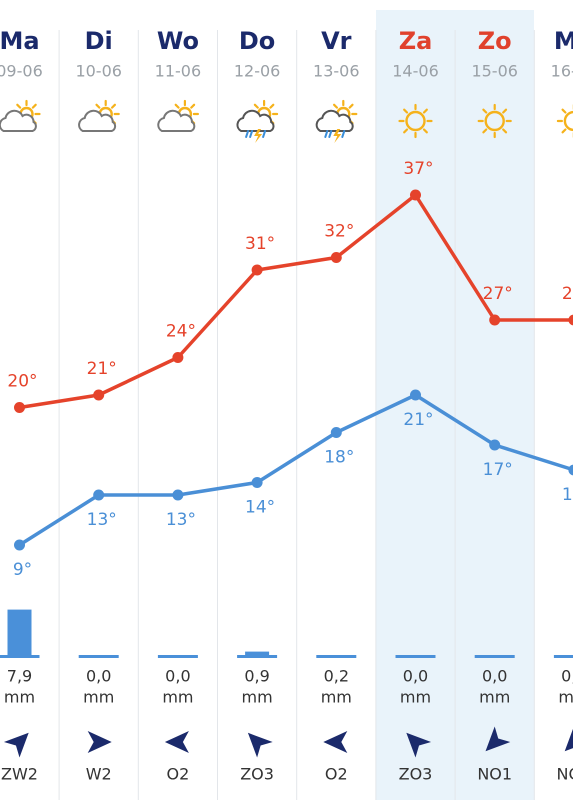 This screenshot has width=573, height=800. What do you see at coordinates (418, 420) in the screenshot?
I see `min-temp-label: 21°` at bounding box center [418, 420].